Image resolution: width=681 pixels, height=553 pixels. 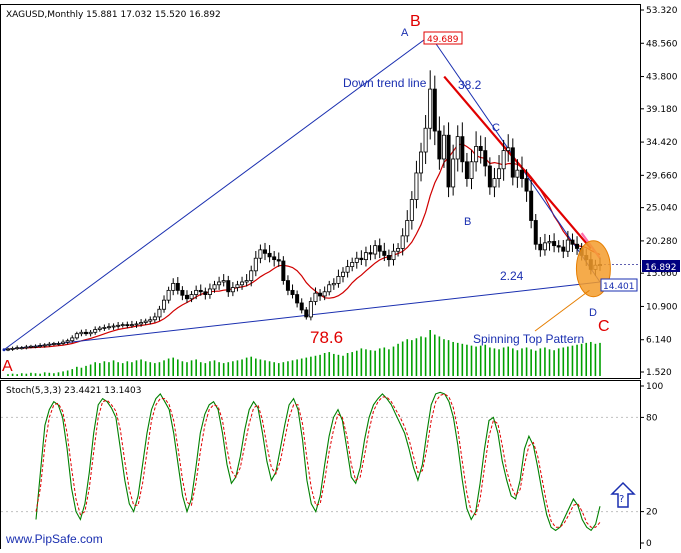 What do you see at coordinates (662, 176) in the screenshot?
I see `price-ytick-label: 29.660` at bounding box center [662, 176].